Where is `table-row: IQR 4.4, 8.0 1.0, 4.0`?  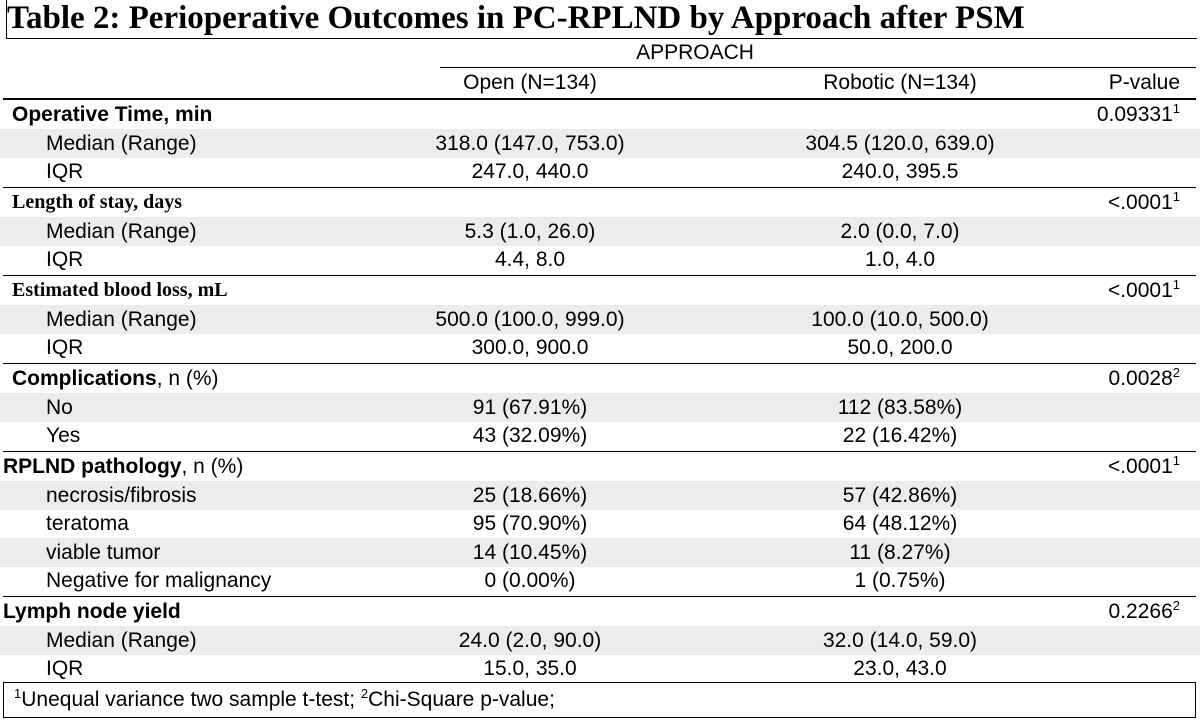 table-row: IQR 4.4, 8.0 1.0, 4.0 is located at coordinates (600, 259).